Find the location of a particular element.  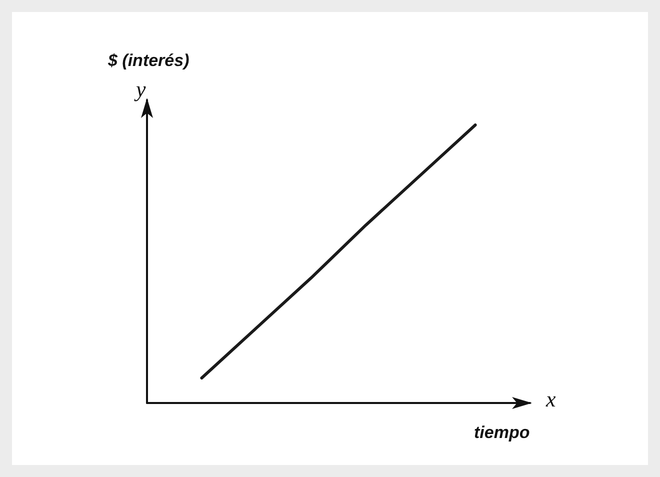

x-axis-title: tiempo is located at coordinates (502, 432).